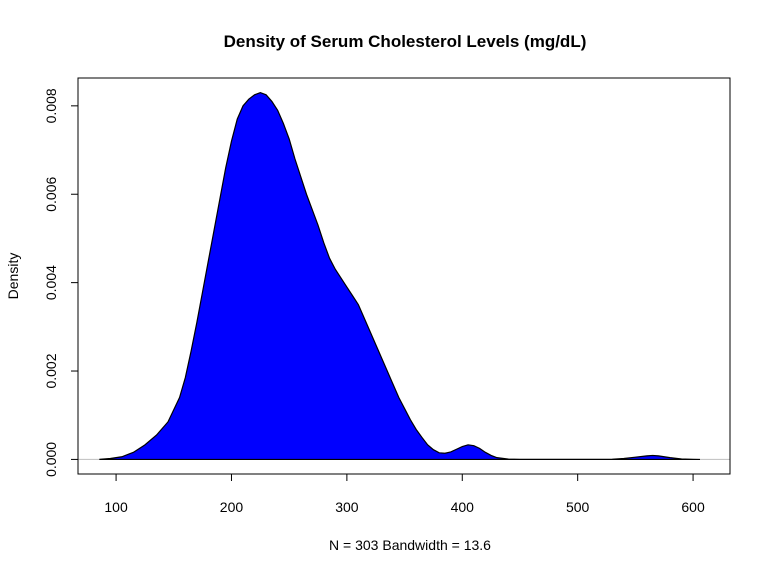 The width and height of the screenshot is (771, 572). I want to click on y-tick-label: 0.002, so click(51, 370).